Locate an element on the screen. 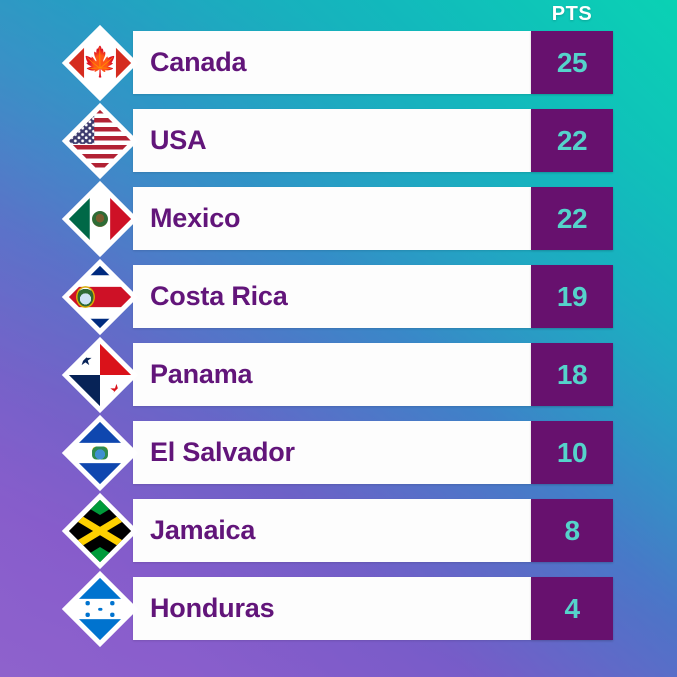  jamaica-flag-icon is located at coordinates (99, 530).